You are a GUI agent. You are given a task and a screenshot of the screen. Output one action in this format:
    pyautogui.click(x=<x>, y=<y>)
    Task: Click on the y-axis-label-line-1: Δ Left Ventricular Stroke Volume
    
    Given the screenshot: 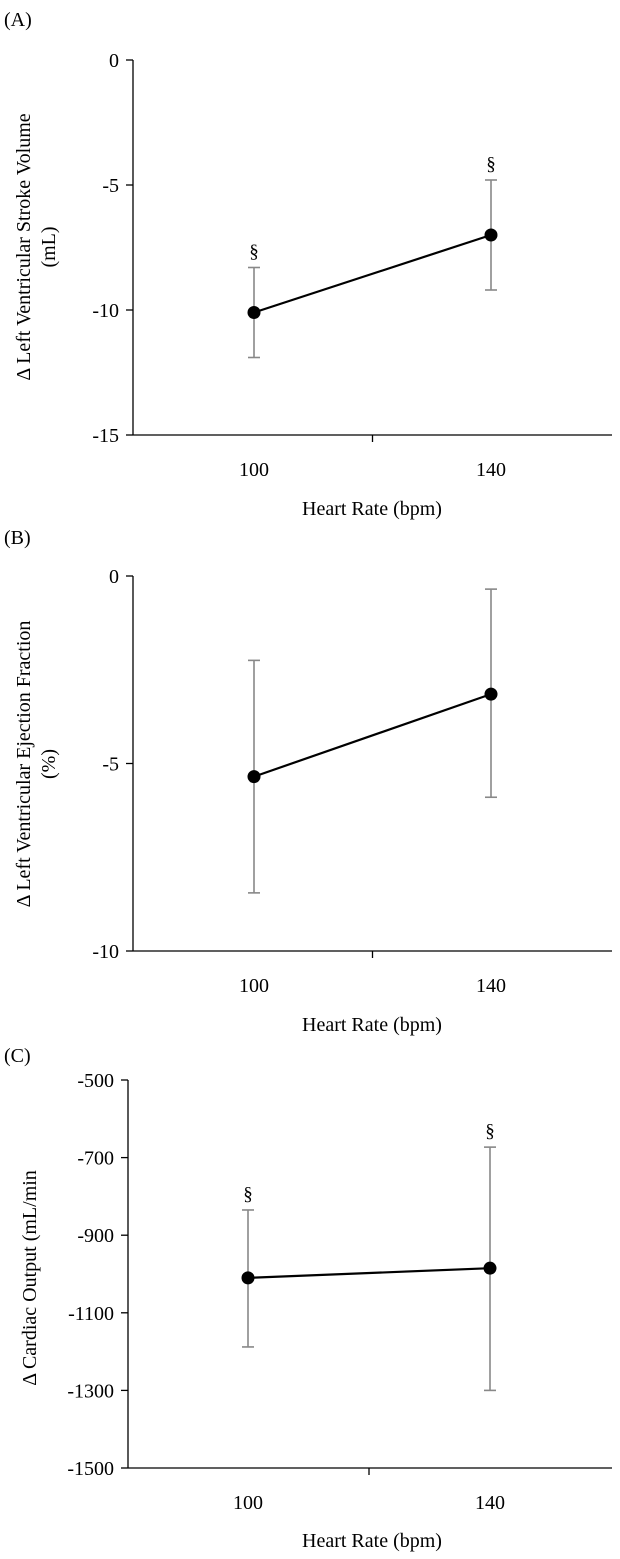 What is the action you would take?
    pyautogui.click(x=24, y=246)
    